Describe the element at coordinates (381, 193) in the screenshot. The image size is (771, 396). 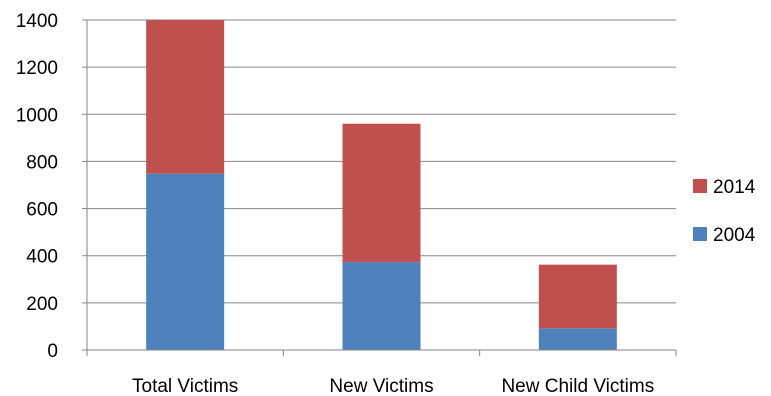
I see `bar-2014-new-victims` at that location.